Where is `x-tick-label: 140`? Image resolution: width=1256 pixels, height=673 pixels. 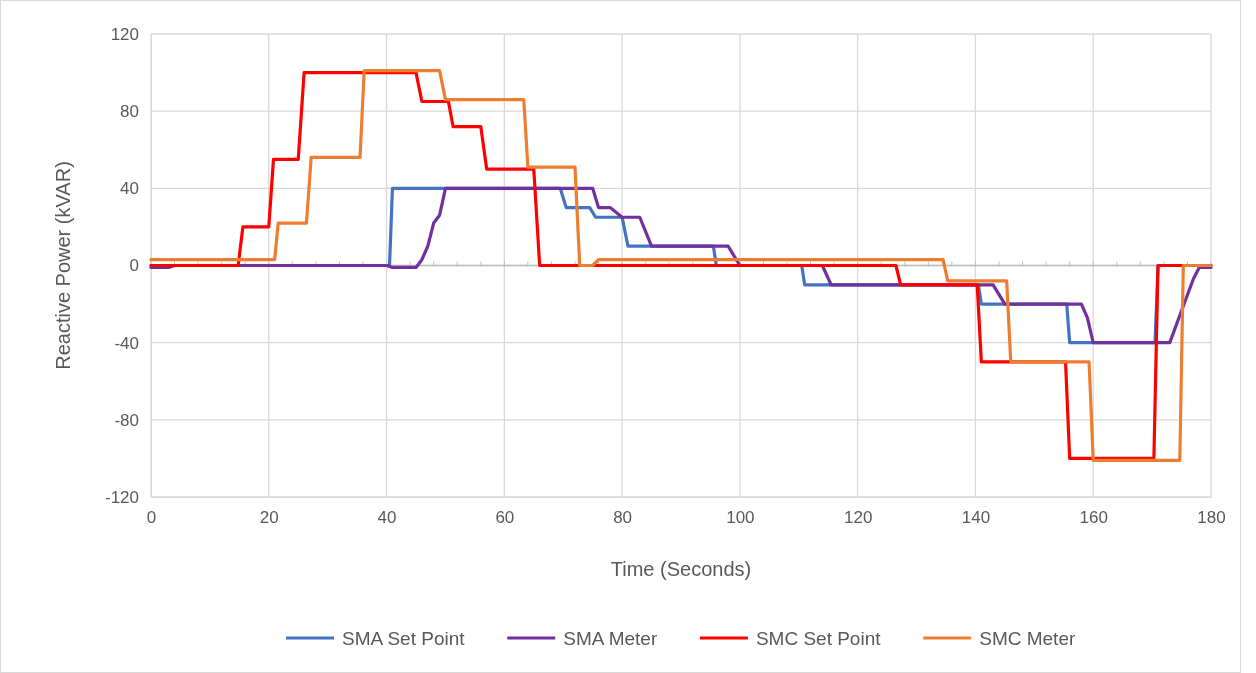 x-tick-label: 140 is located at coordinates (976, 518).